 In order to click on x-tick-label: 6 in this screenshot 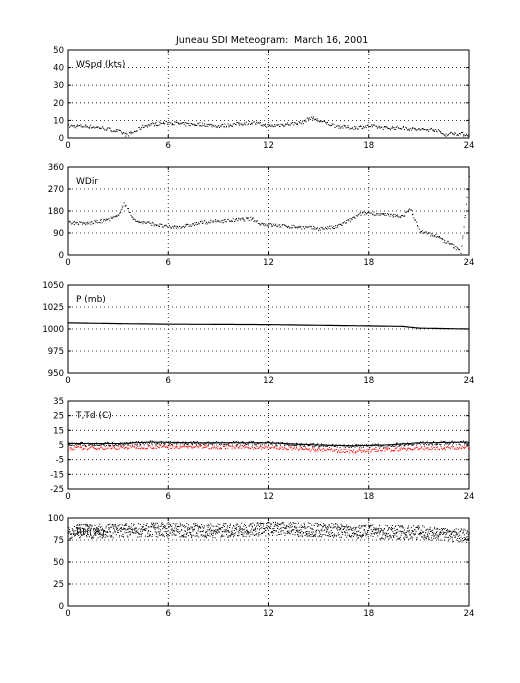, I will do `click(168, 497)`.